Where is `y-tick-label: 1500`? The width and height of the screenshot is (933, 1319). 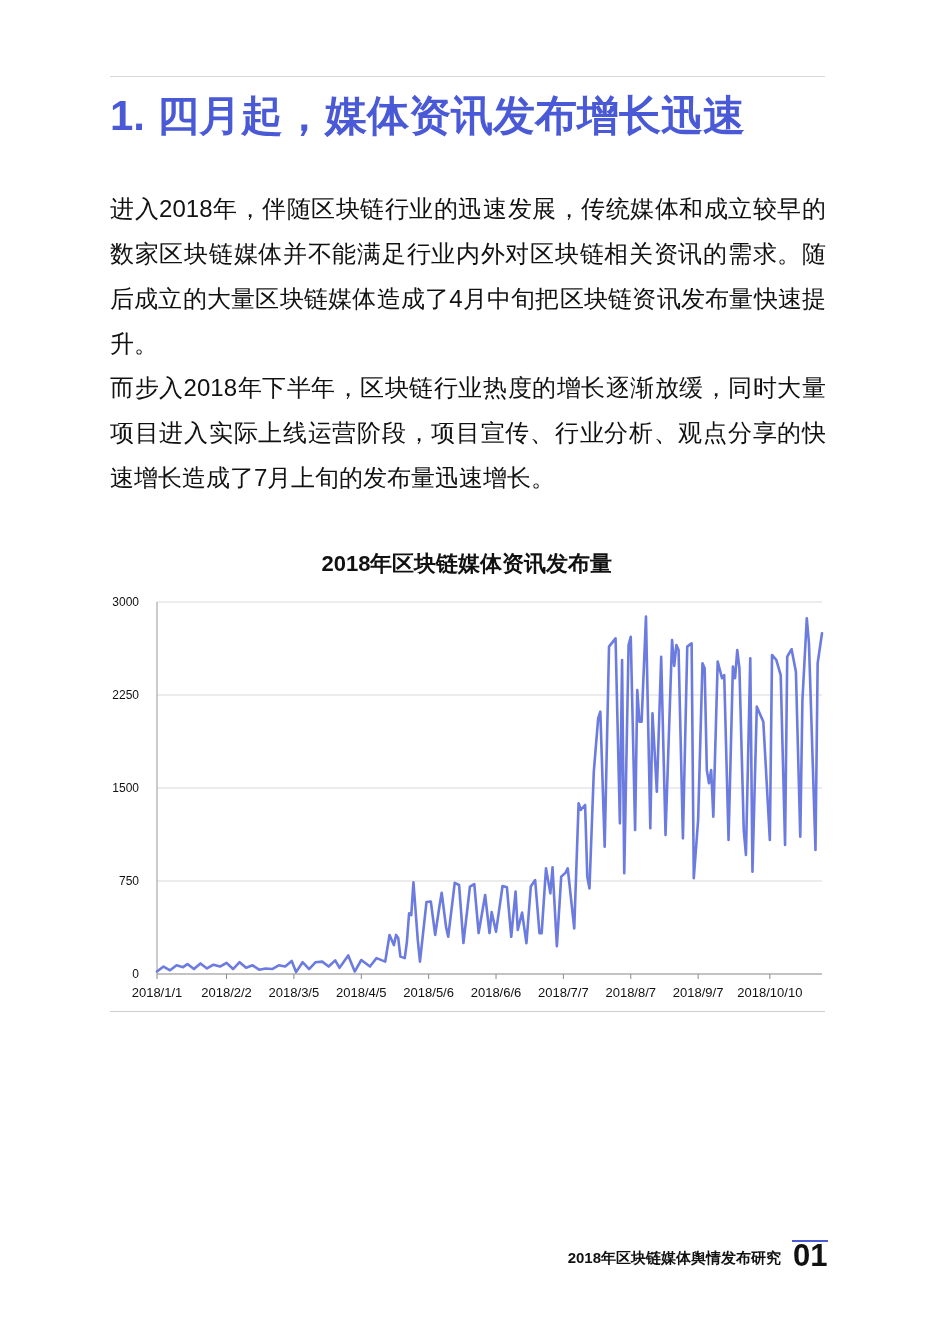
y-tick-label: 1500 is located at coordinates (126, 788).